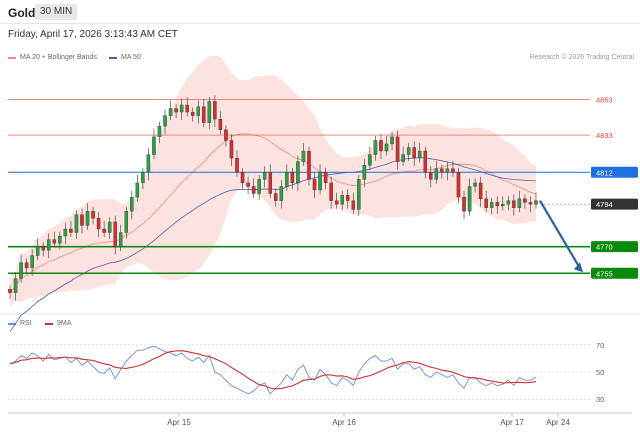 The width and height of the screenshot is (640, 433). I want to click on level-label-4833: 4833, so click(604, 135).